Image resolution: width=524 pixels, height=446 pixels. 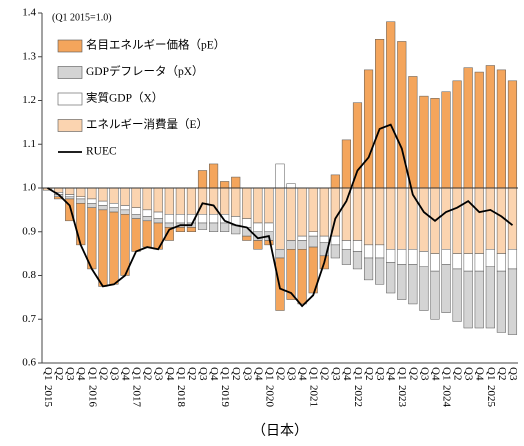 I want to click on legend-label: 名目エネルギー価格（pE）, so click(x=155, y=45).